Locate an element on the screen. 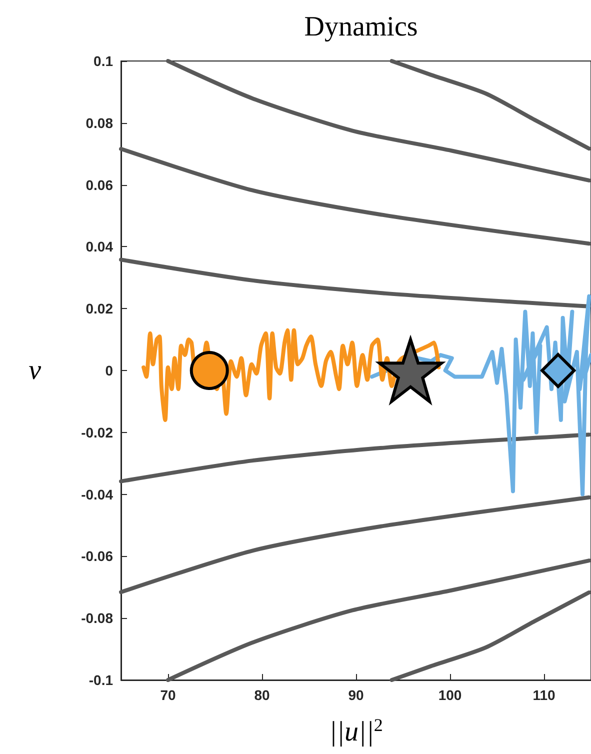  y-axis-title: v is located at coordinates (35, 370).